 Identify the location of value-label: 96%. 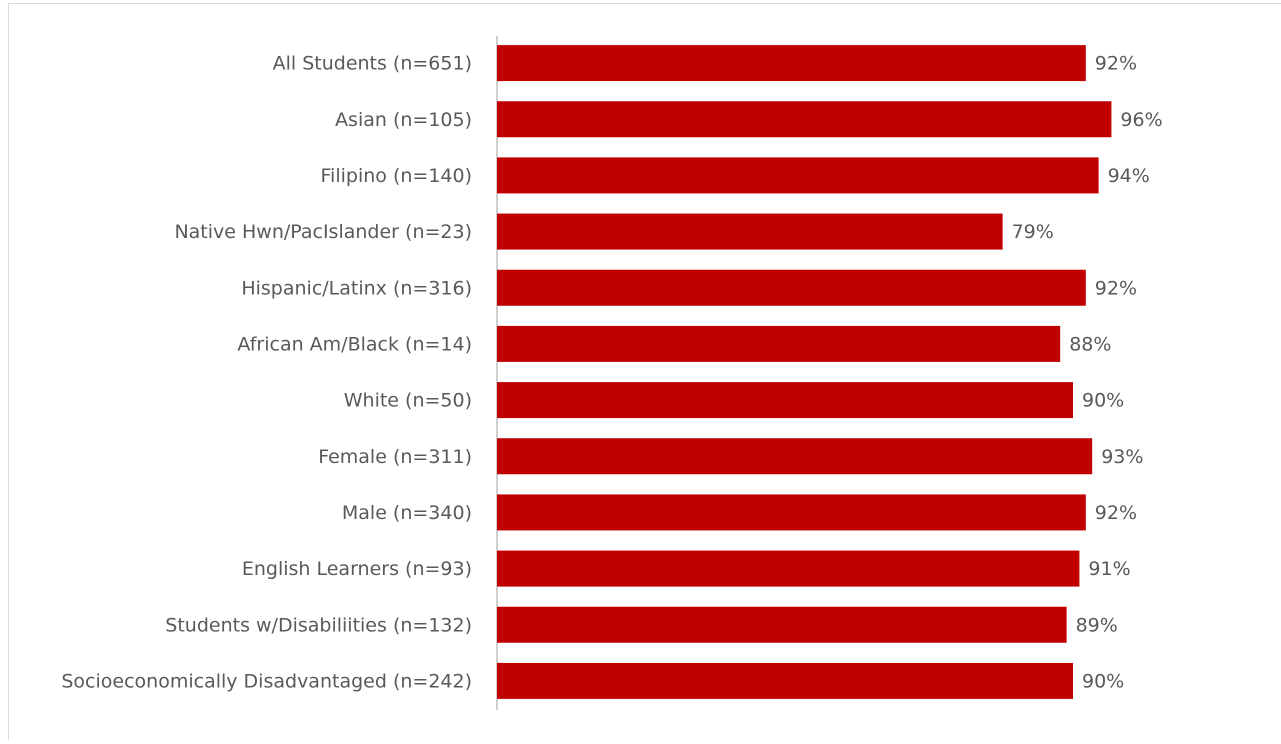
(1141, 120).